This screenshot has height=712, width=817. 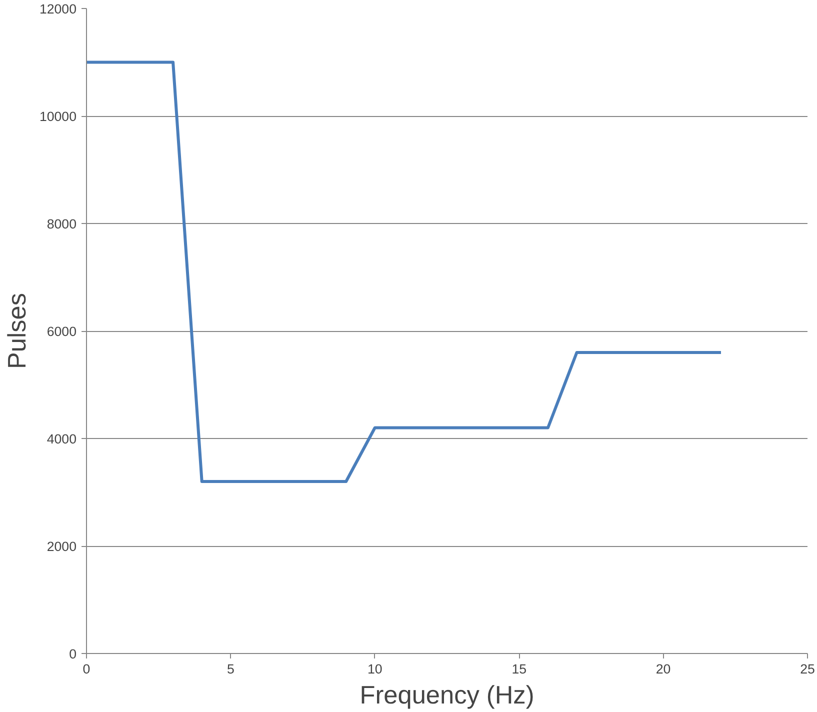 I want to click on y-tick-label: 8000, so click(x=61, y=224).